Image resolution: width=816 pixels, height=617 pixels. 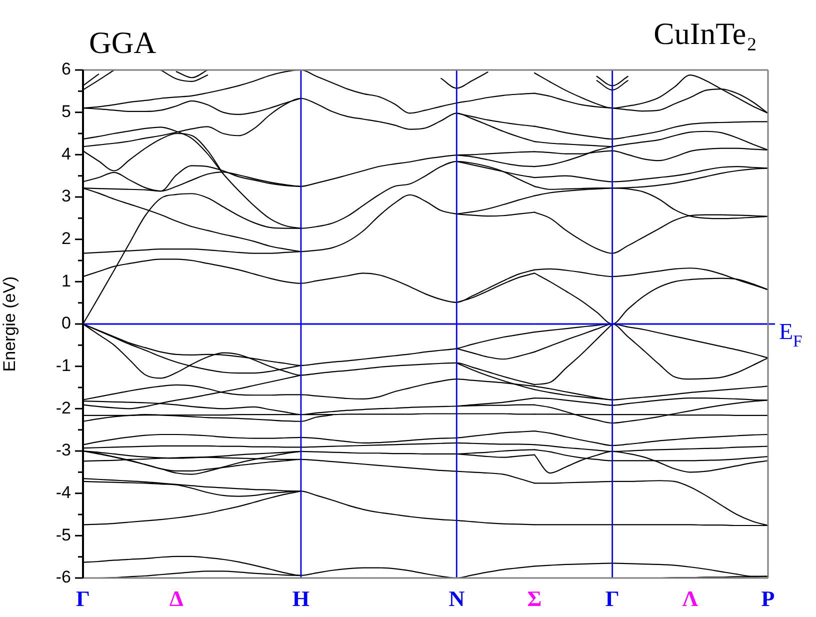 What do you see at coordinates (66, 196) in the screenshot?
I see `y-tick-label: 3` at bounding box center [66, 196].